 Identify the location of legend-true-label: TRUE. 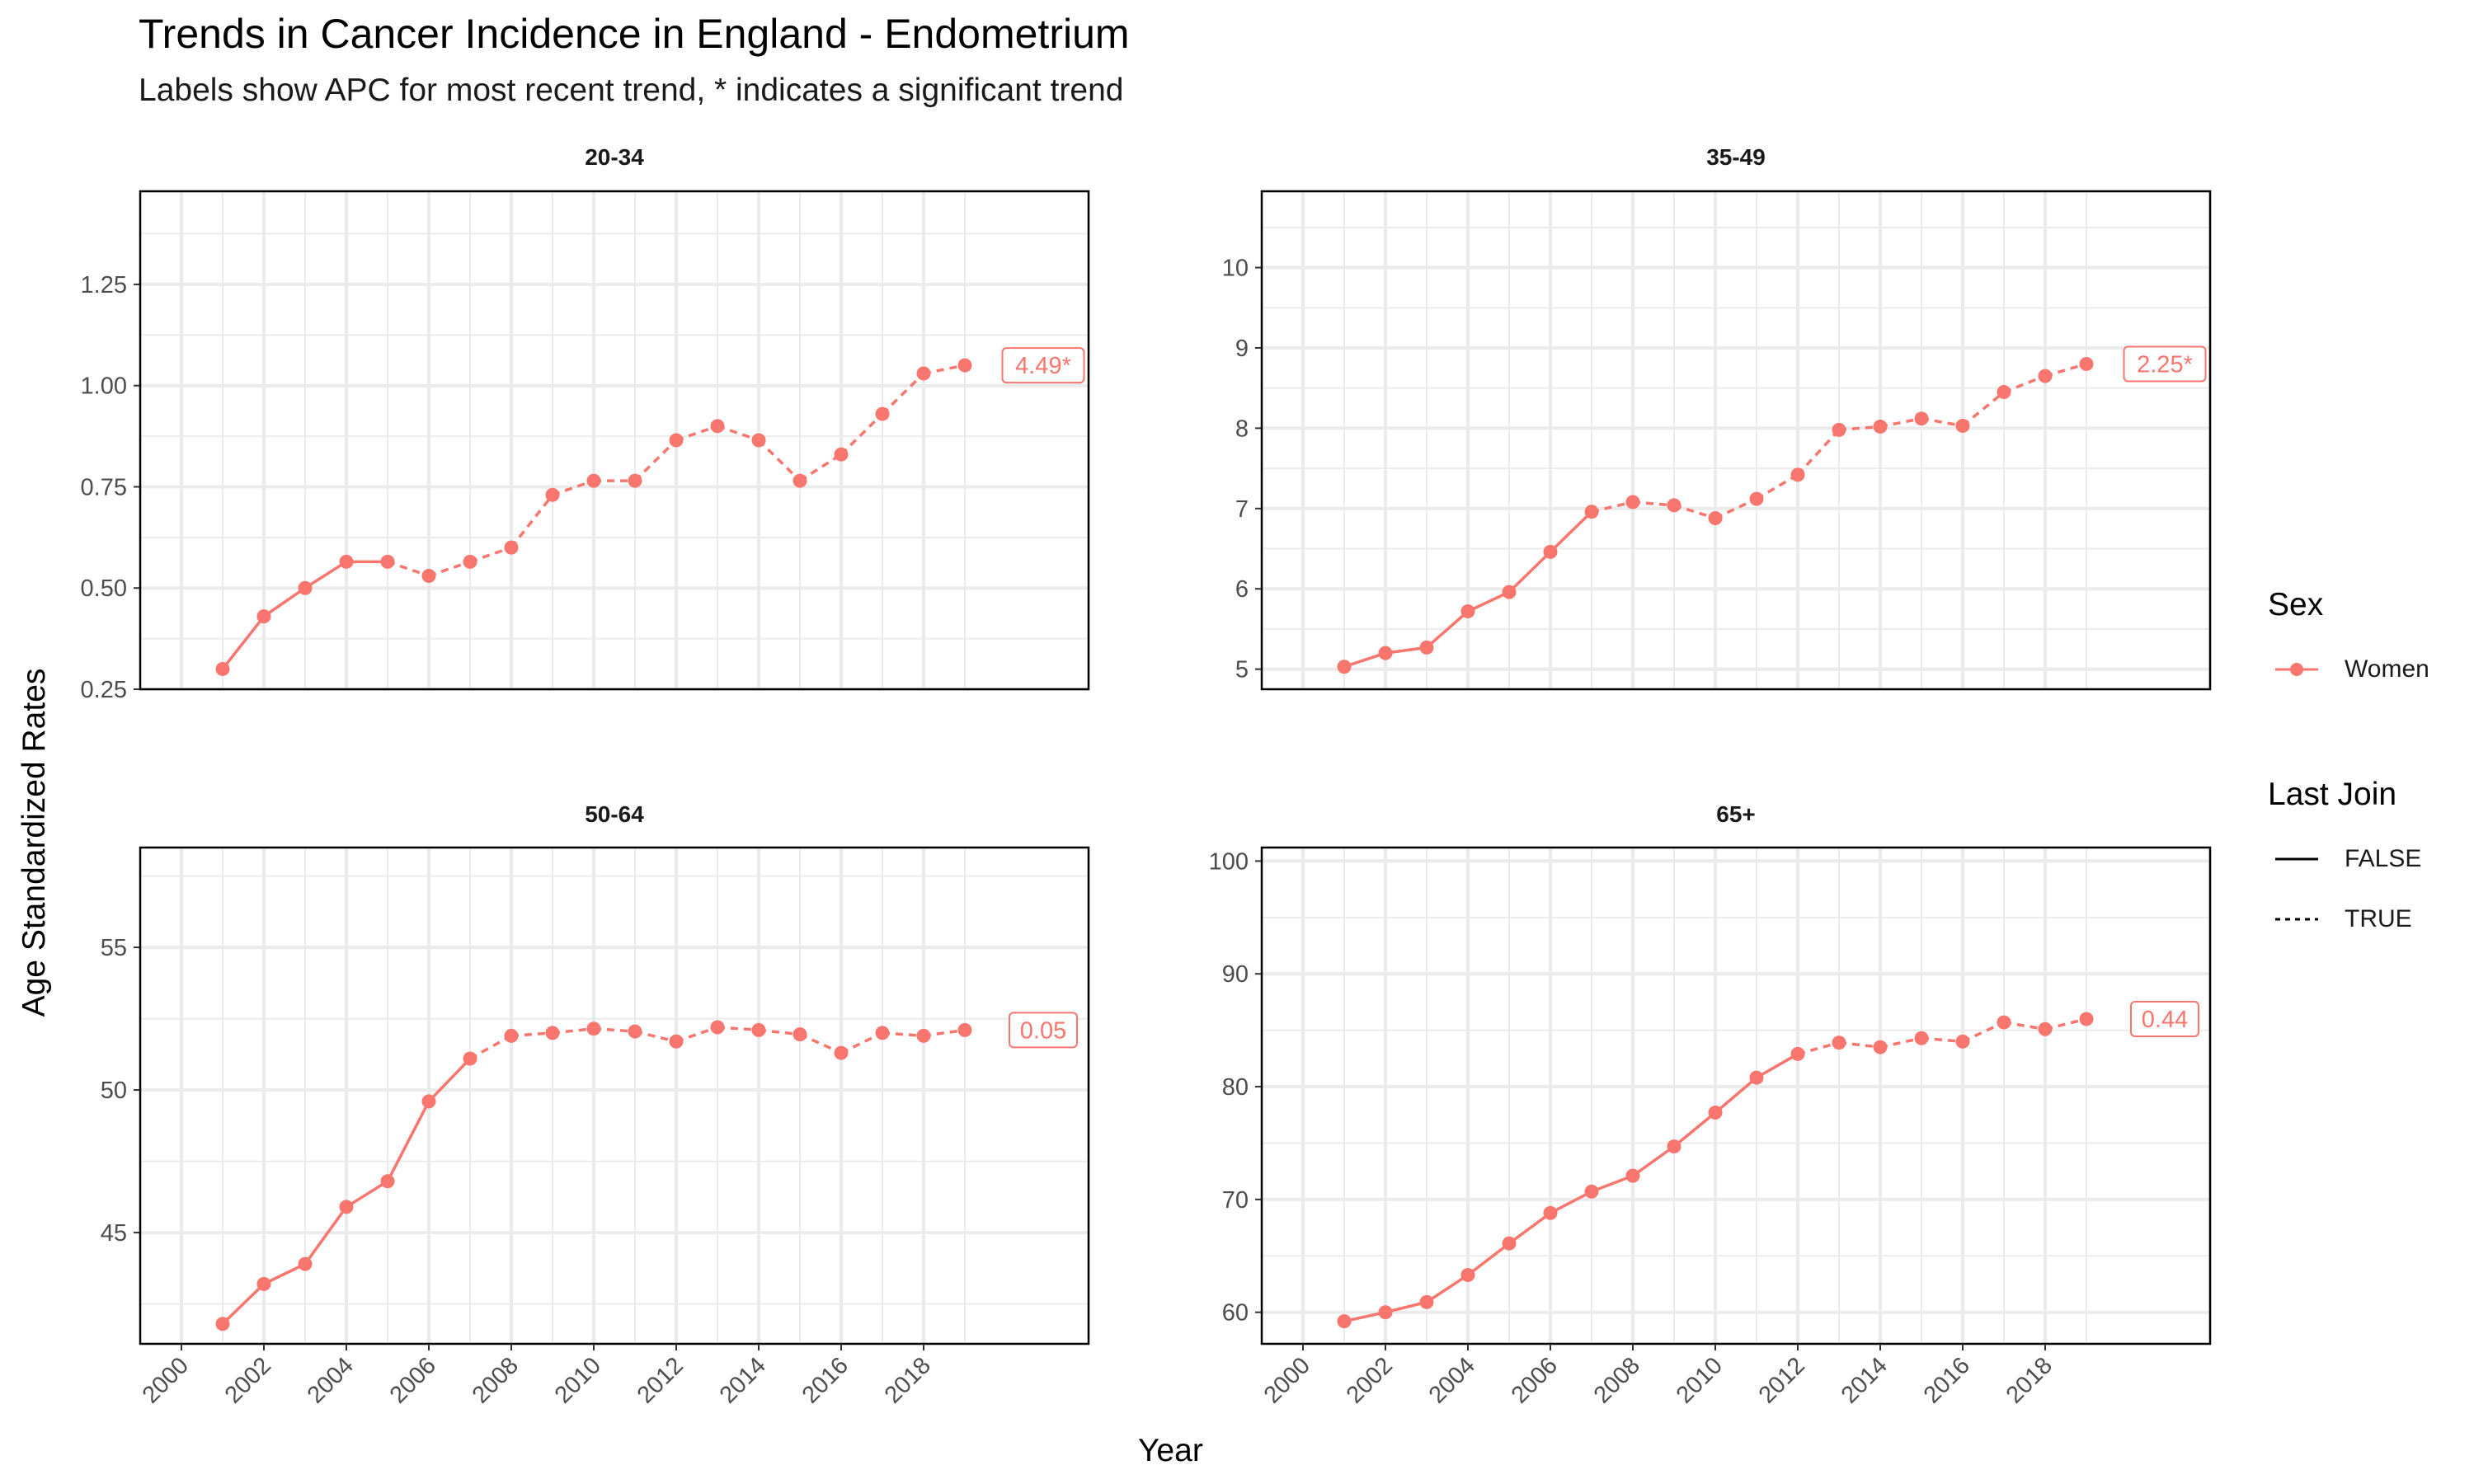
(2378, 919).